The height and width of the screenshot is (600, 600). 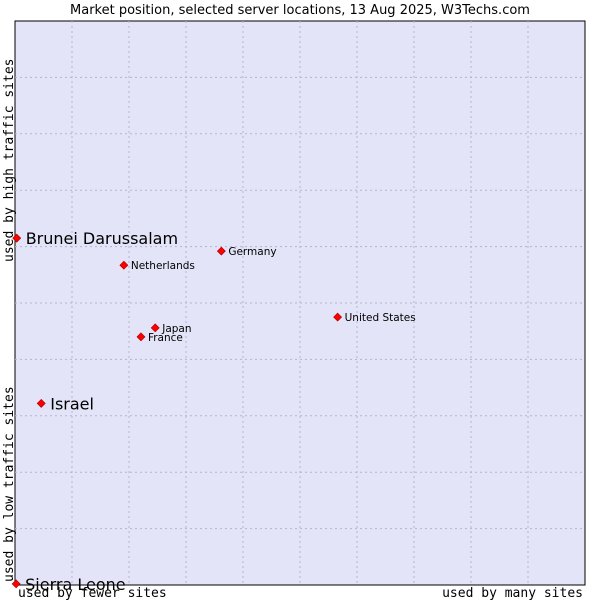 What do you see at coordinates (252, 252) in the screenshot?
I see `data-point-label: Germany` at bounding box center [252, 252].